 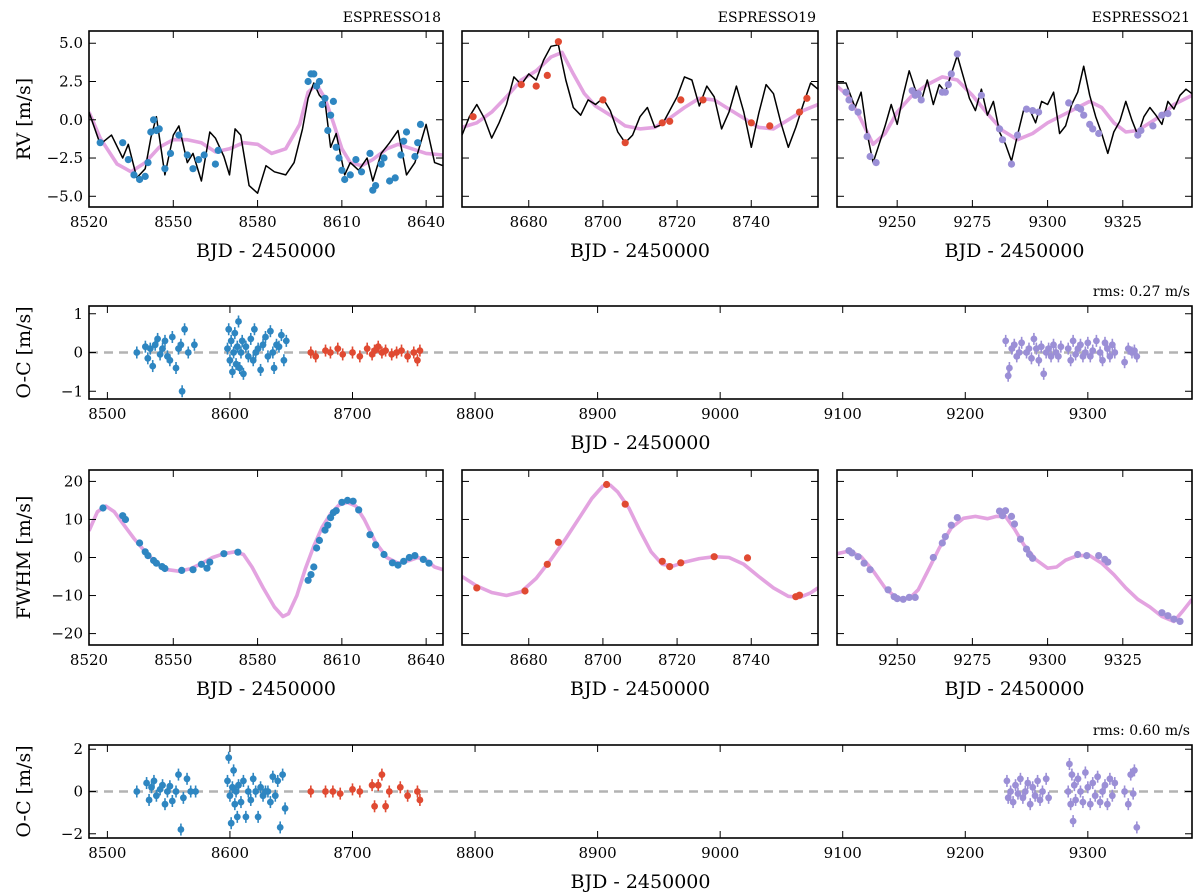 I want to click on fwhm-1-xtick-label: 8550, so click(x=173, y=660).